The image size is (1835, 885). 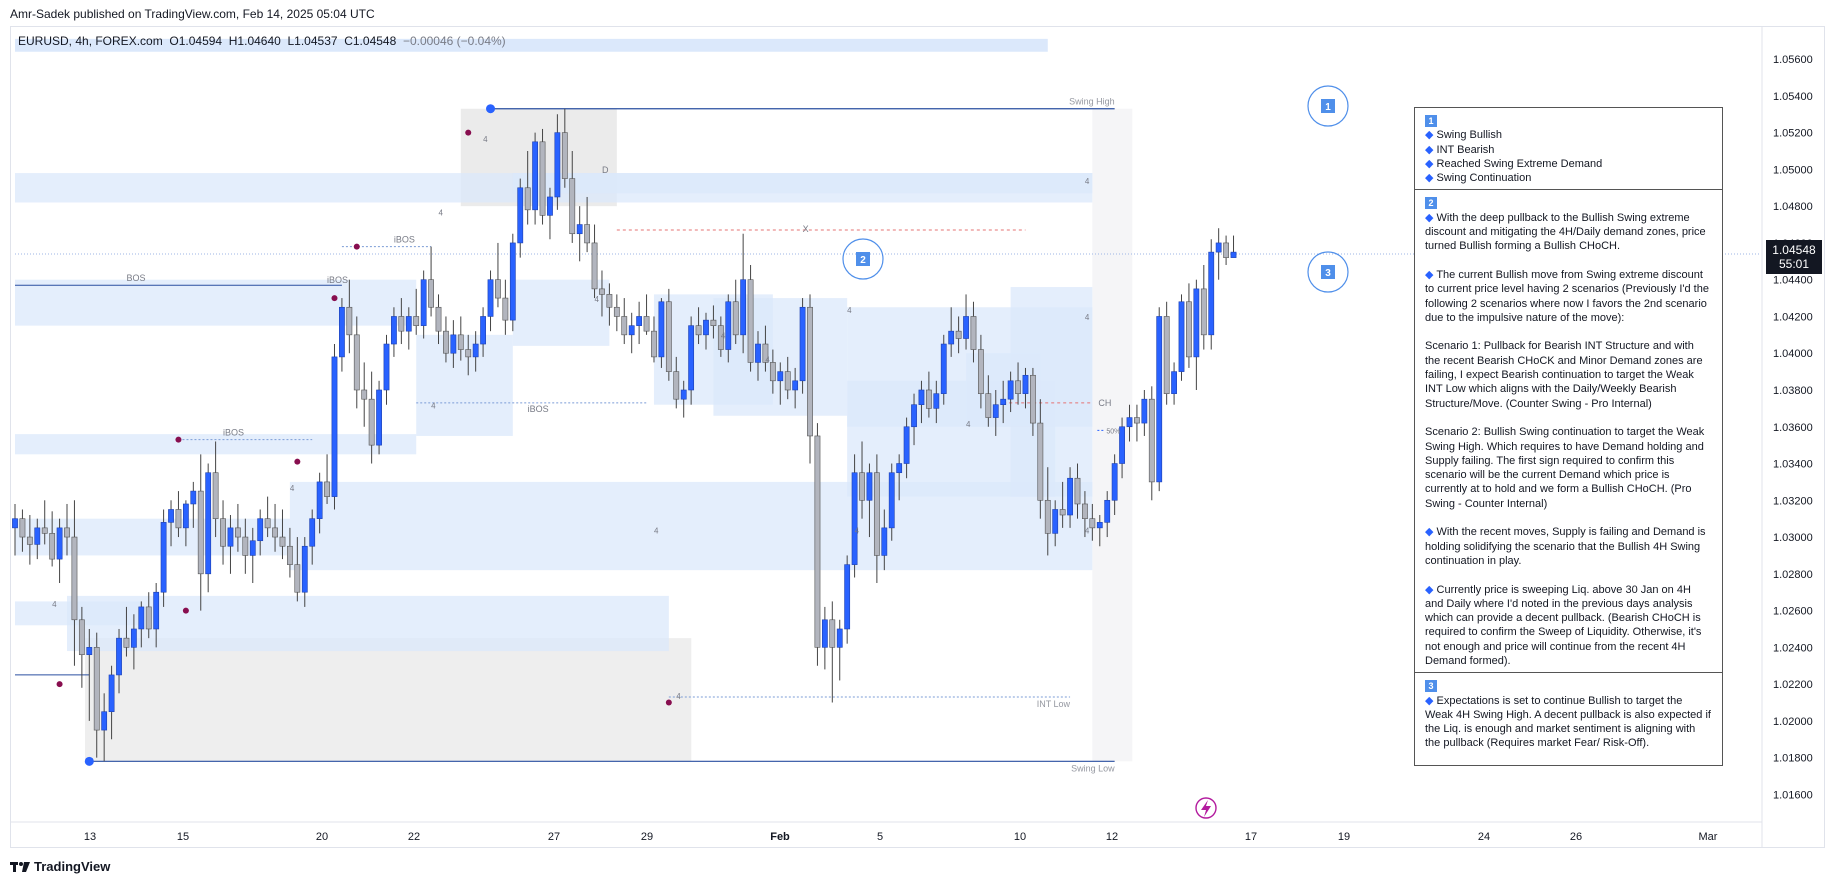 I want to click on note-line: ◆ Swing Continuation, so click(x=1478, y=178).